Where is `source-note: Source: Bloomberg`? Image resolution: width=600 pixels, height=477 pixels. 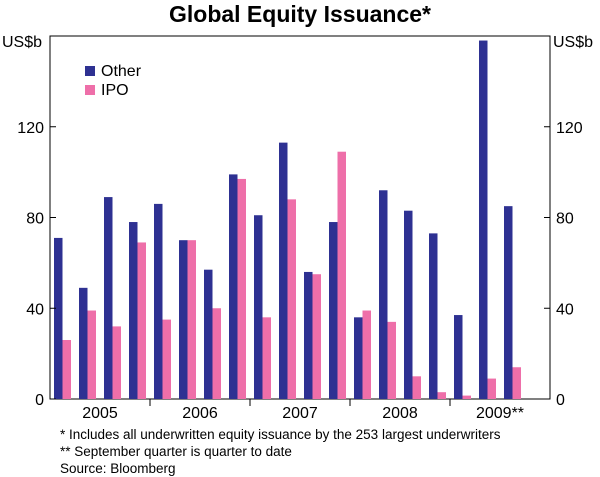
source-note: Source: Bloomberg is located at coordinates (118, 468).